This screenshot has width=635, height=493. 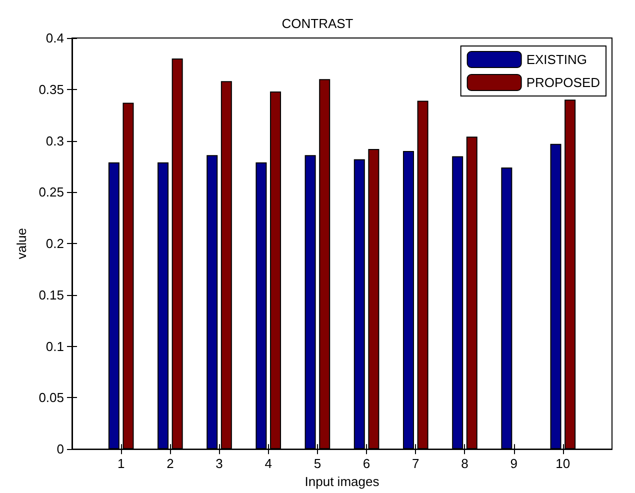 What do you see at coordinates (170, 464) in the screenshot?
I see `x-tick-label: 2` at bounding box center [170, 464].